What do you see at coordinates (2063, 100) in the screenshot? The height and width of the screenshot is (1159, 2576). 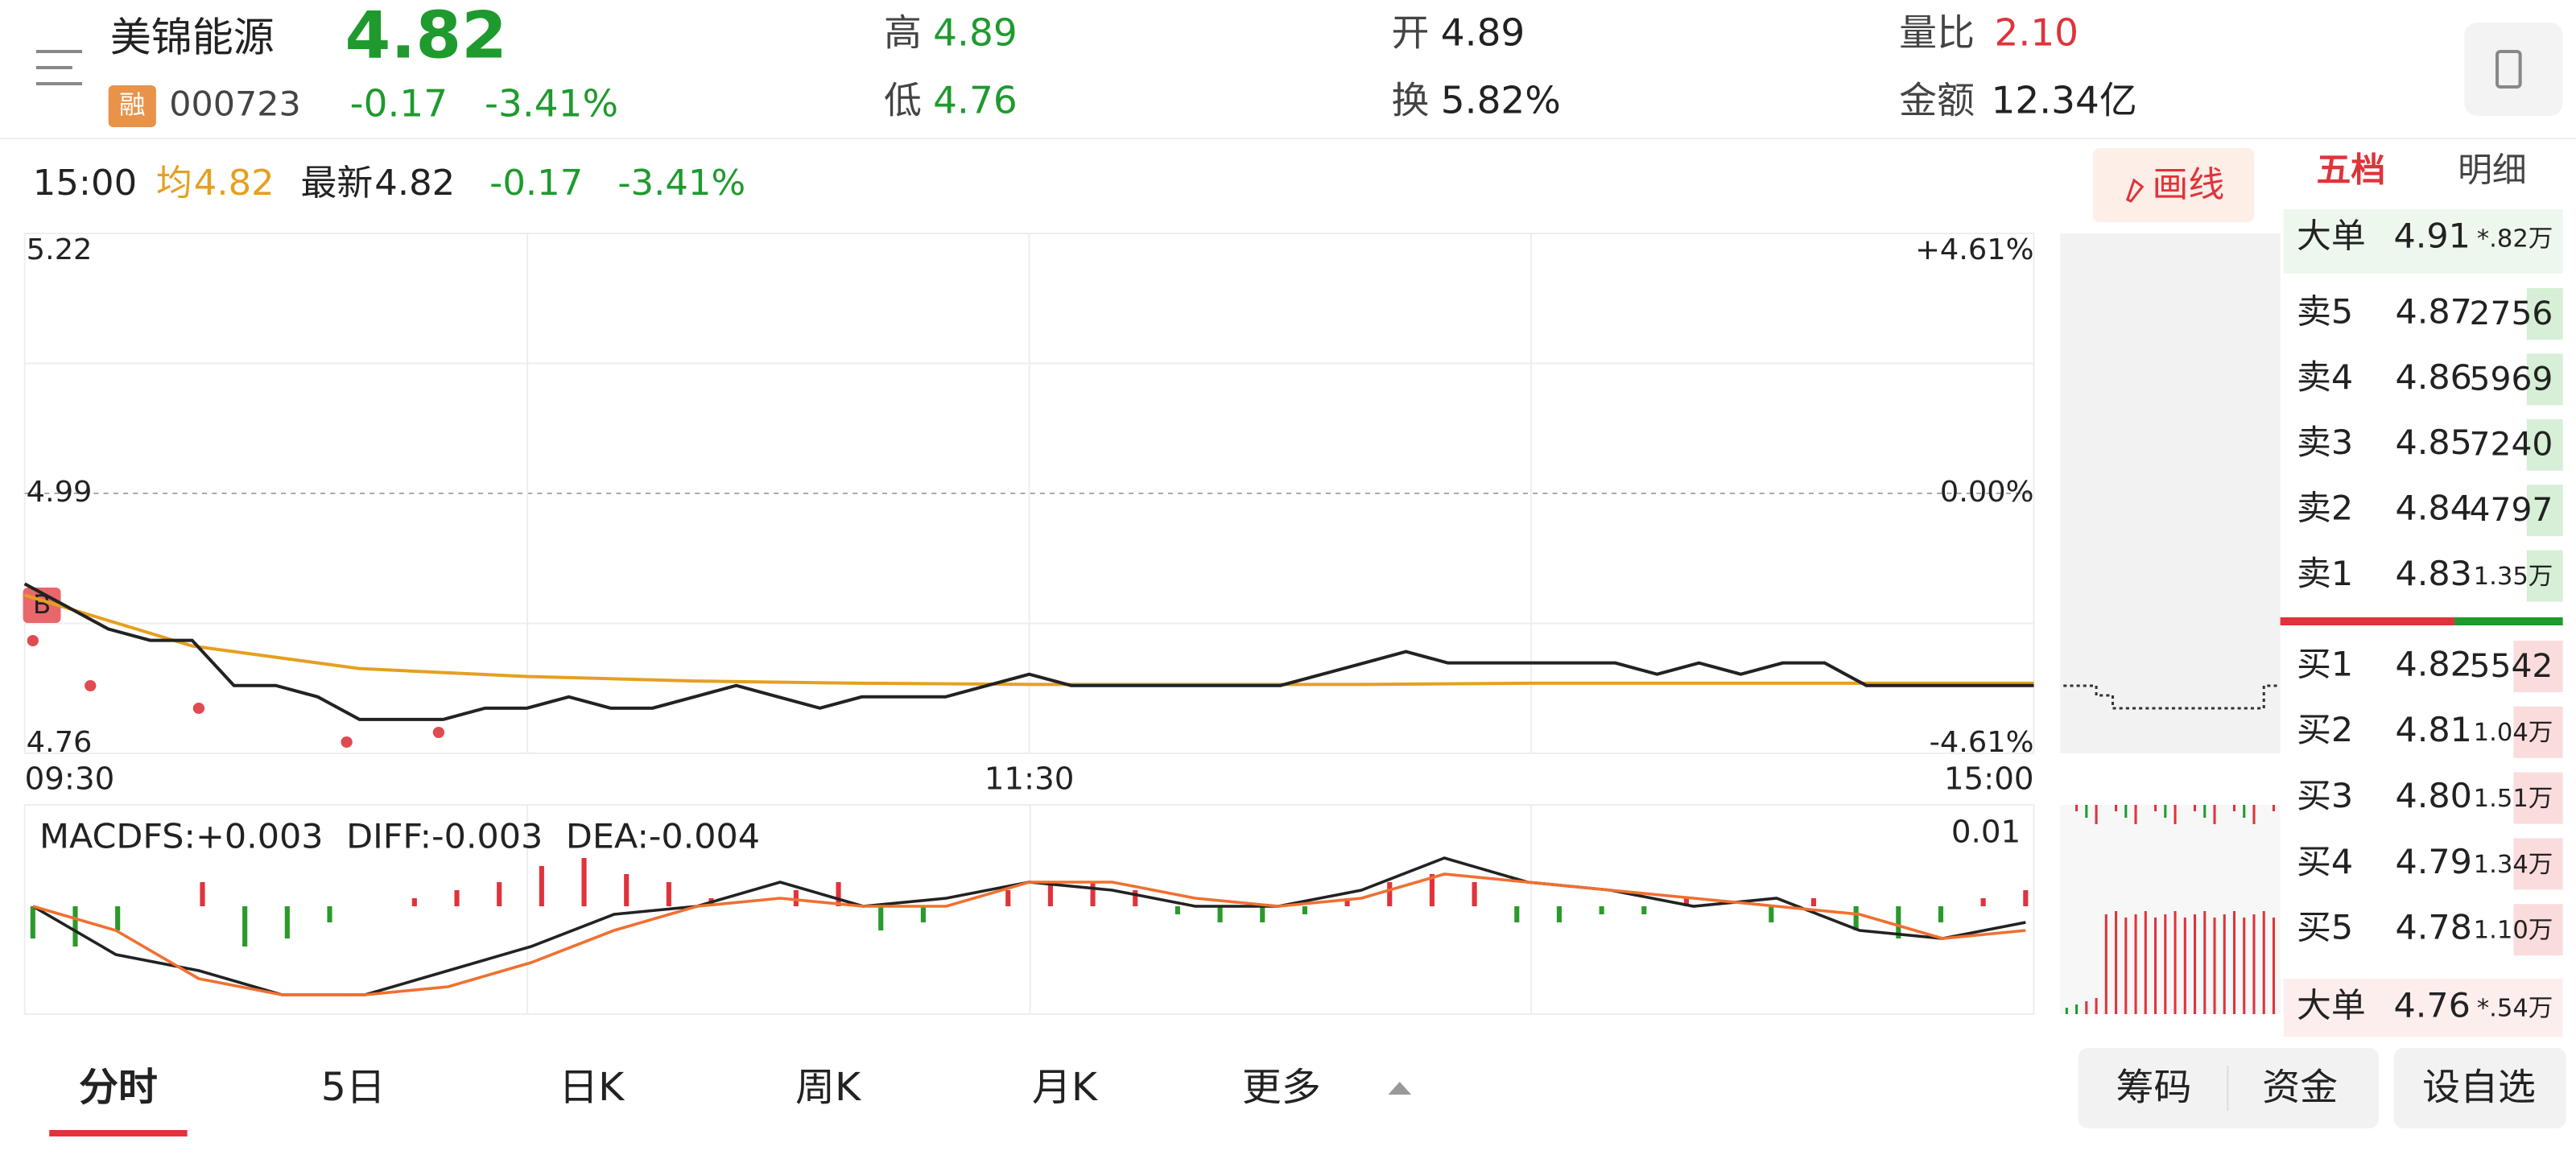 I see `amount: 12.34亿` at bounding box center [2063, 100].